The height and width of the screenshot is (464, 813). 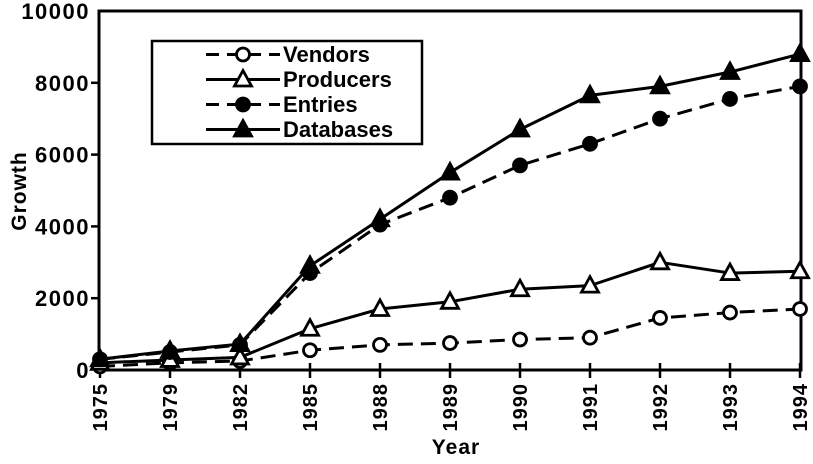 I want to click on legend-entries-filled-circle-marker, so click(x=243, y=104).